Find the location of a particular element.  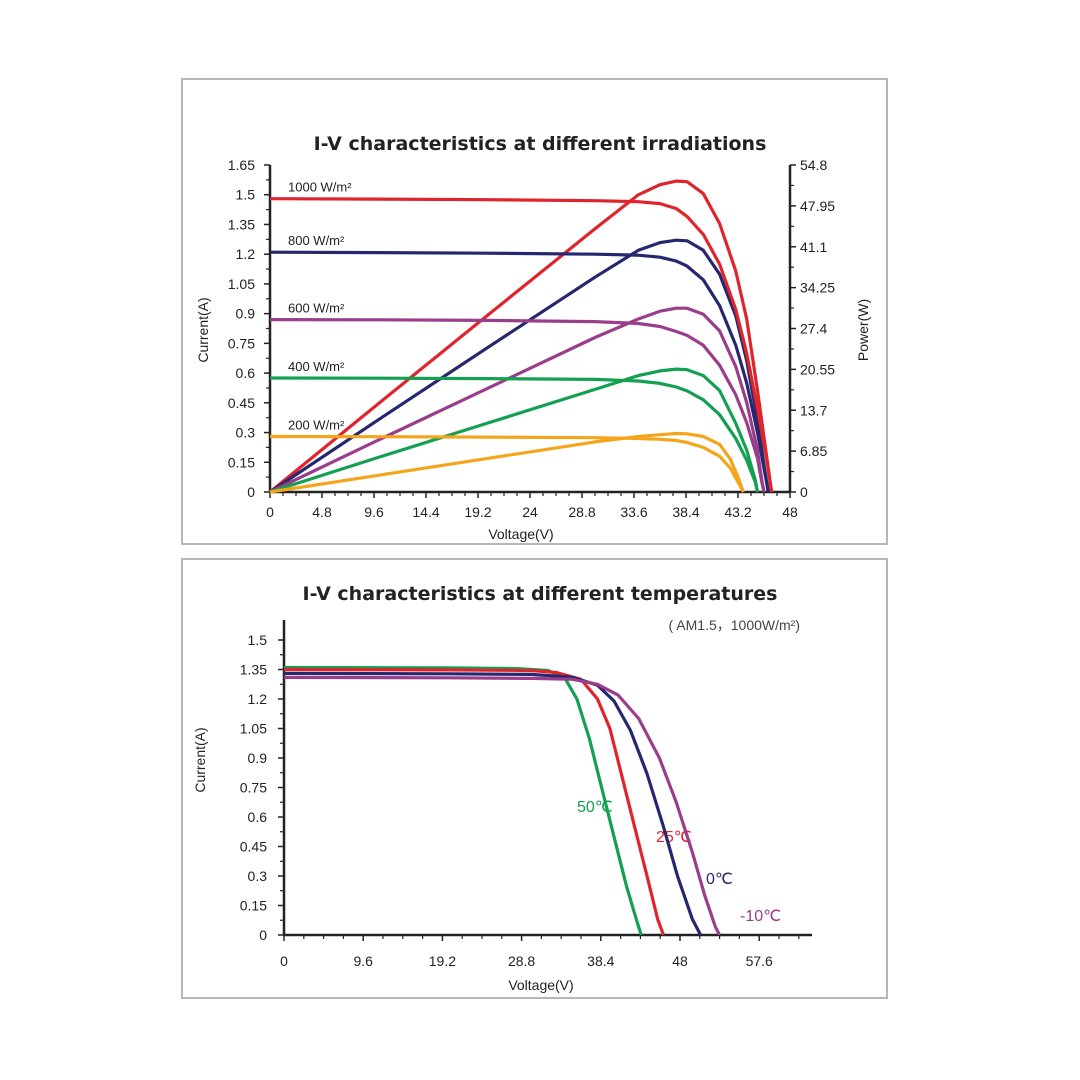

chart-2-x-tick-label: 28.8 is located at coordinates (521, 961).